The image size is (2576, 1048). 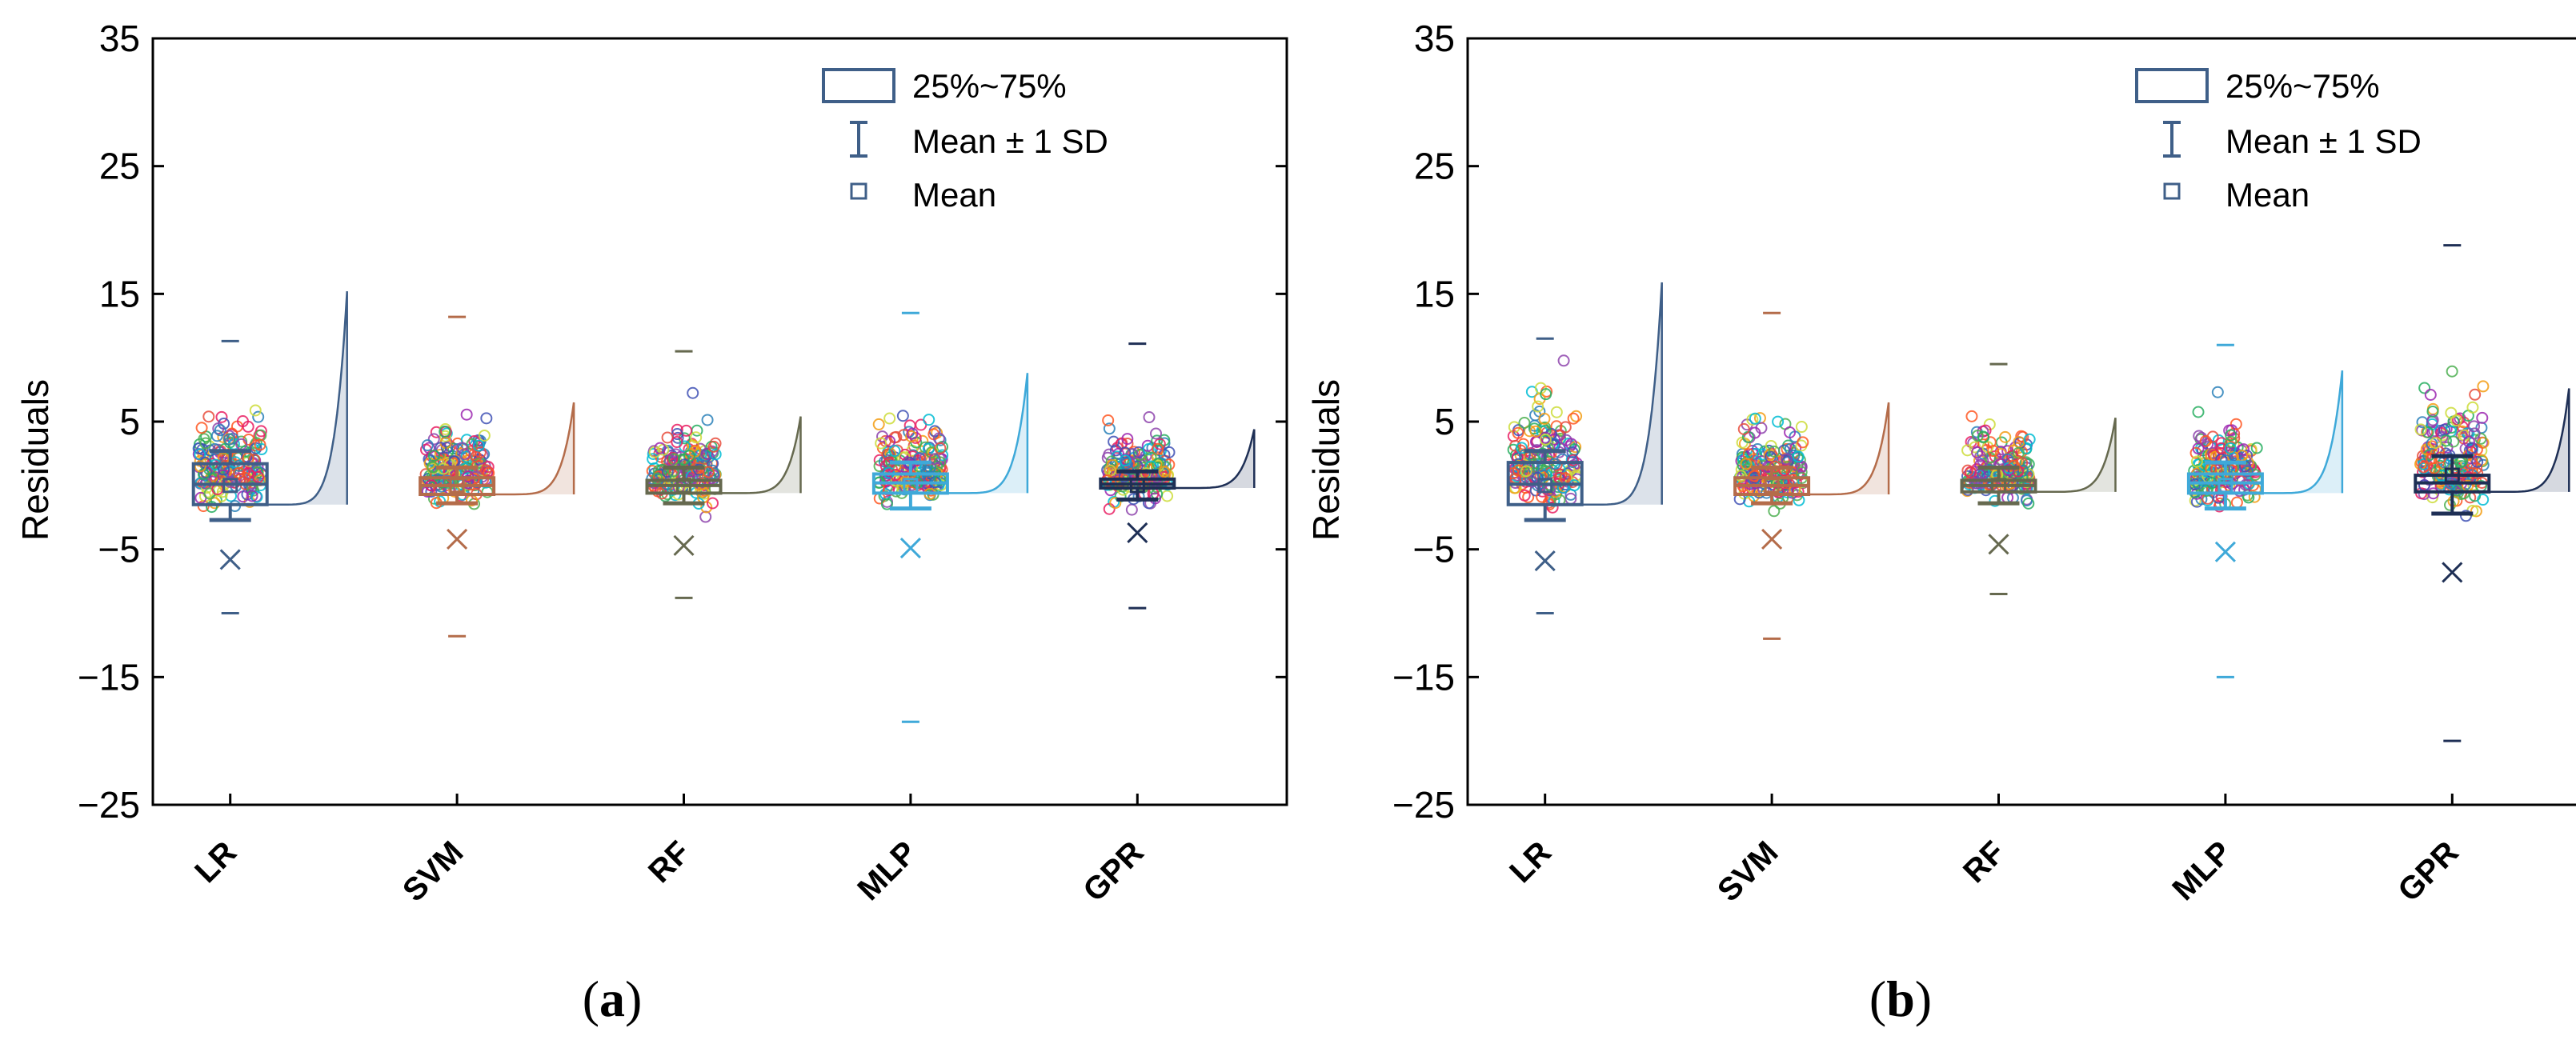 I want to click on x-tick-label: MLP, so click(x=887, y=870).